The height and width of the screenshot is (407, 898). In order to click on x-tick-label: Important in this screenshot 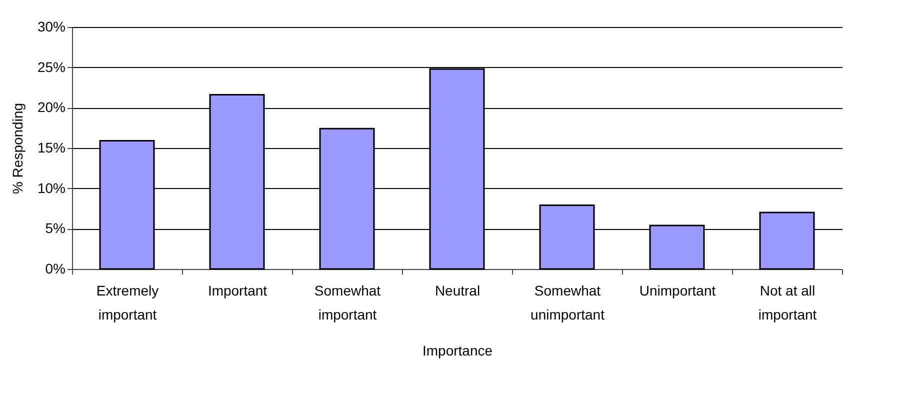, I will do `click(238, 290)`.